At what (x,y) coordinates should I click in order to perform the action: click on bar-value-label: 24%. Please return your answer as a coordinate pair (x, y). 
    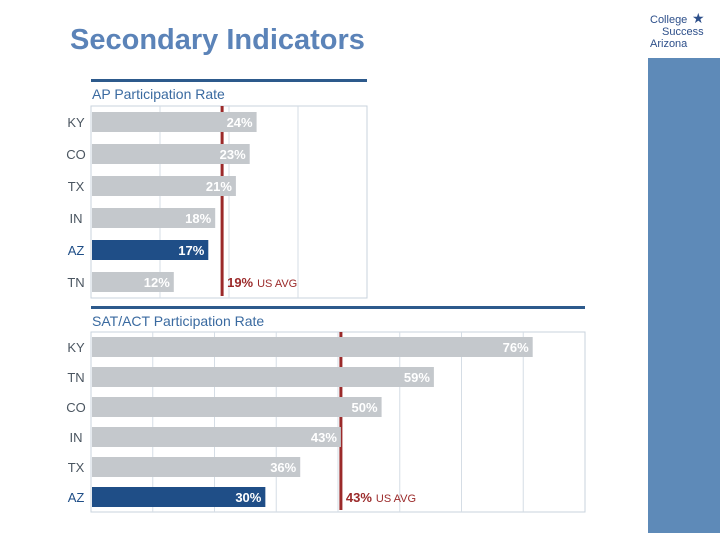
    Looking at the image, I should click on (240, 122).